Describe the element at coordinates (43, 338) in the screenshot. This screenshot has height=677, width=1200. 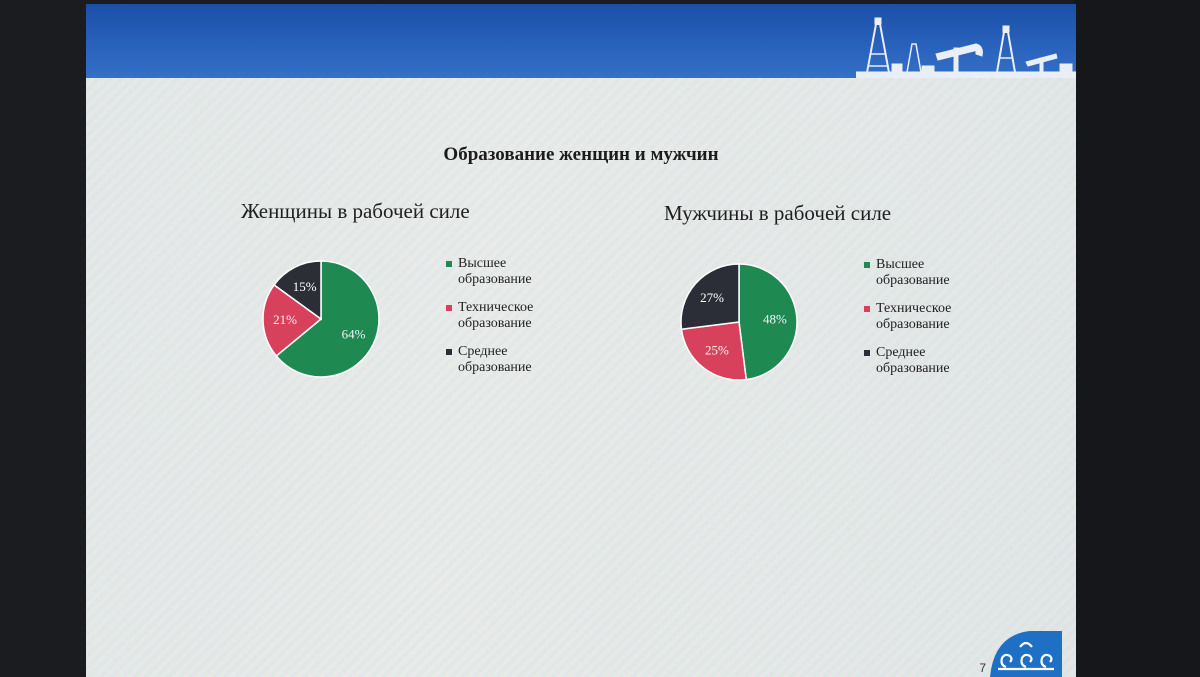
I see `monitor-bezel-left` at that location.